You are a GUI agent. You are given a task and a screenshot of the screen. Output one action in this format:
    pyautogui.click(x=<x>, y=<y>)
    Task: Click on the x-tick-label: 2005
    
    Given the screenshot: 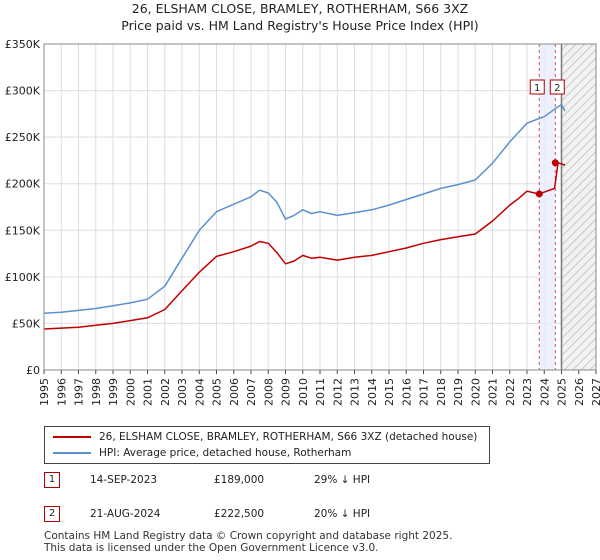 What is the action you would take?
    pyautogui.click(x=217, y=392)
    